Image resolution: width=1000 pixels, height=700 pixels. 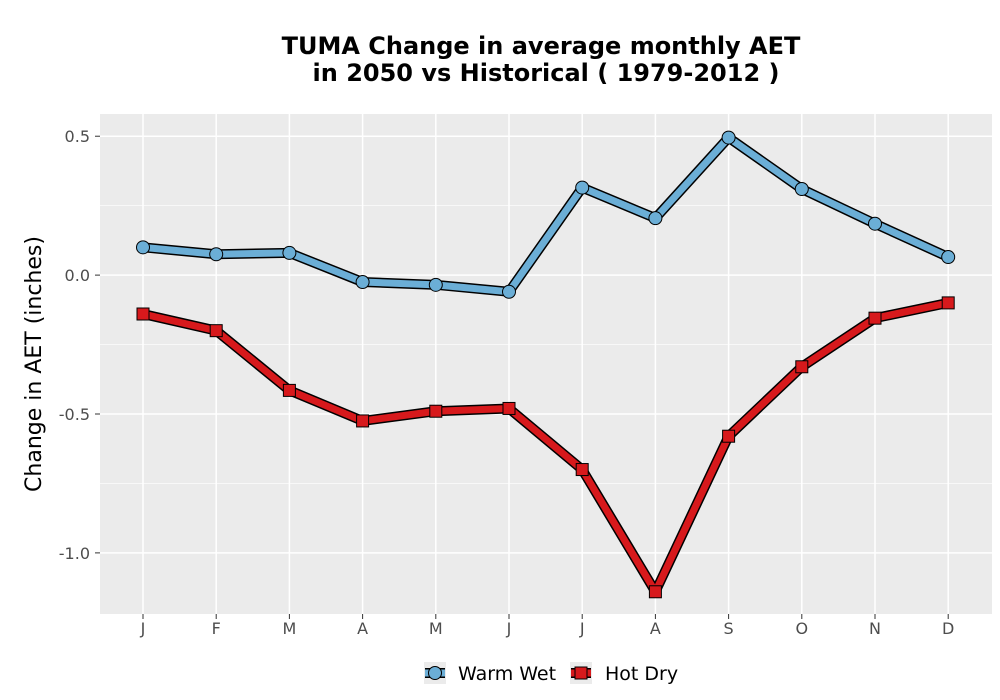 I want to click on x-tick-label: S, so click(x=729, y=628).